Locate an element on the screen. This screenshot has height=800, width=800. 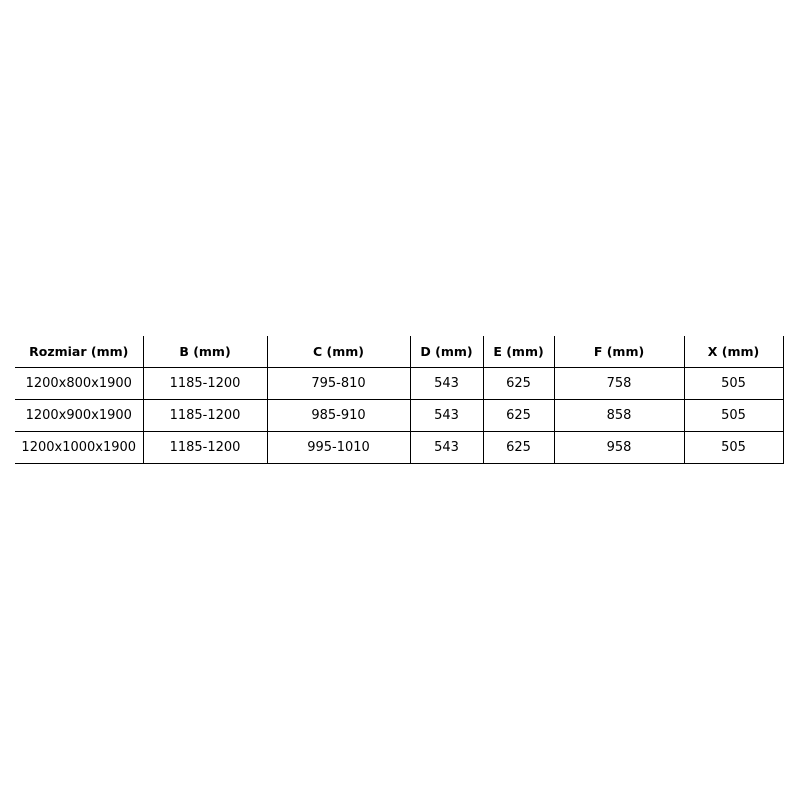
cell-c: 995-1010 is located at coordinates (338, 447).